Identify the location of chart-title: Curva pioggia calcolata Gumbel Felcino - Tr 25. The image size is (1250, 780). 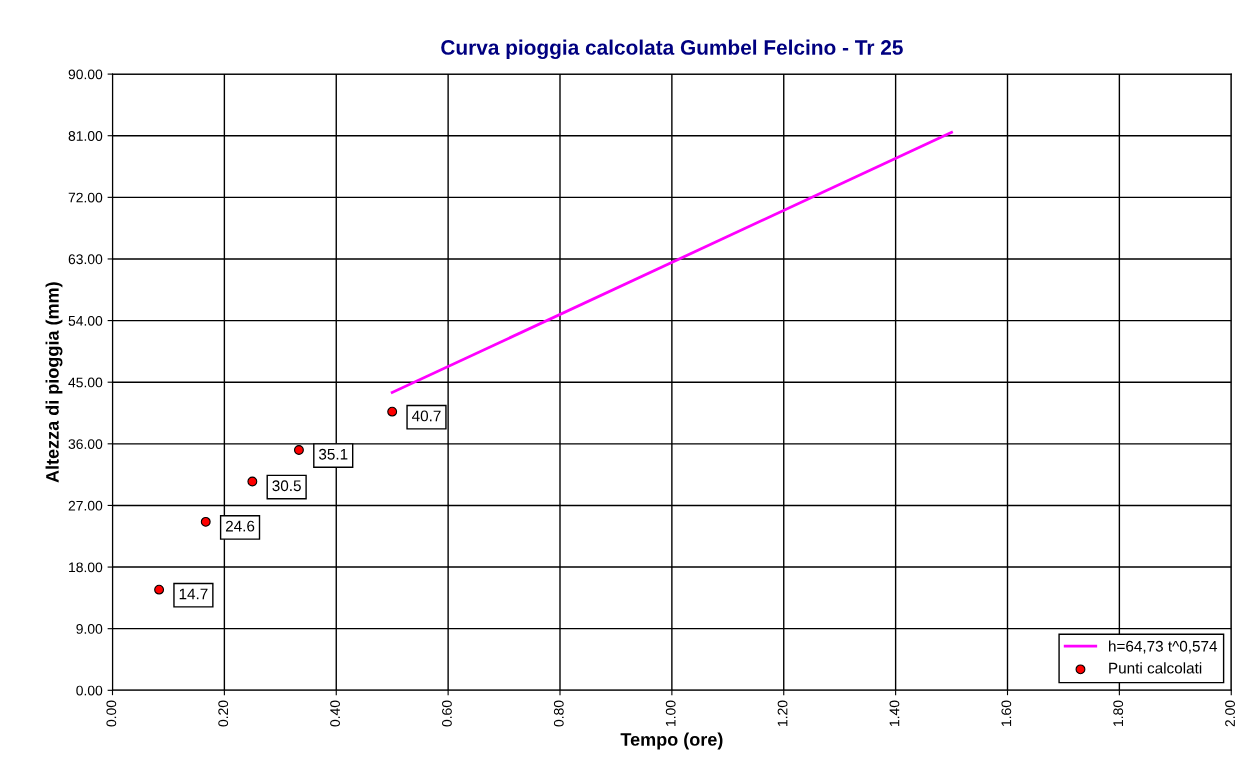
(672, 49).